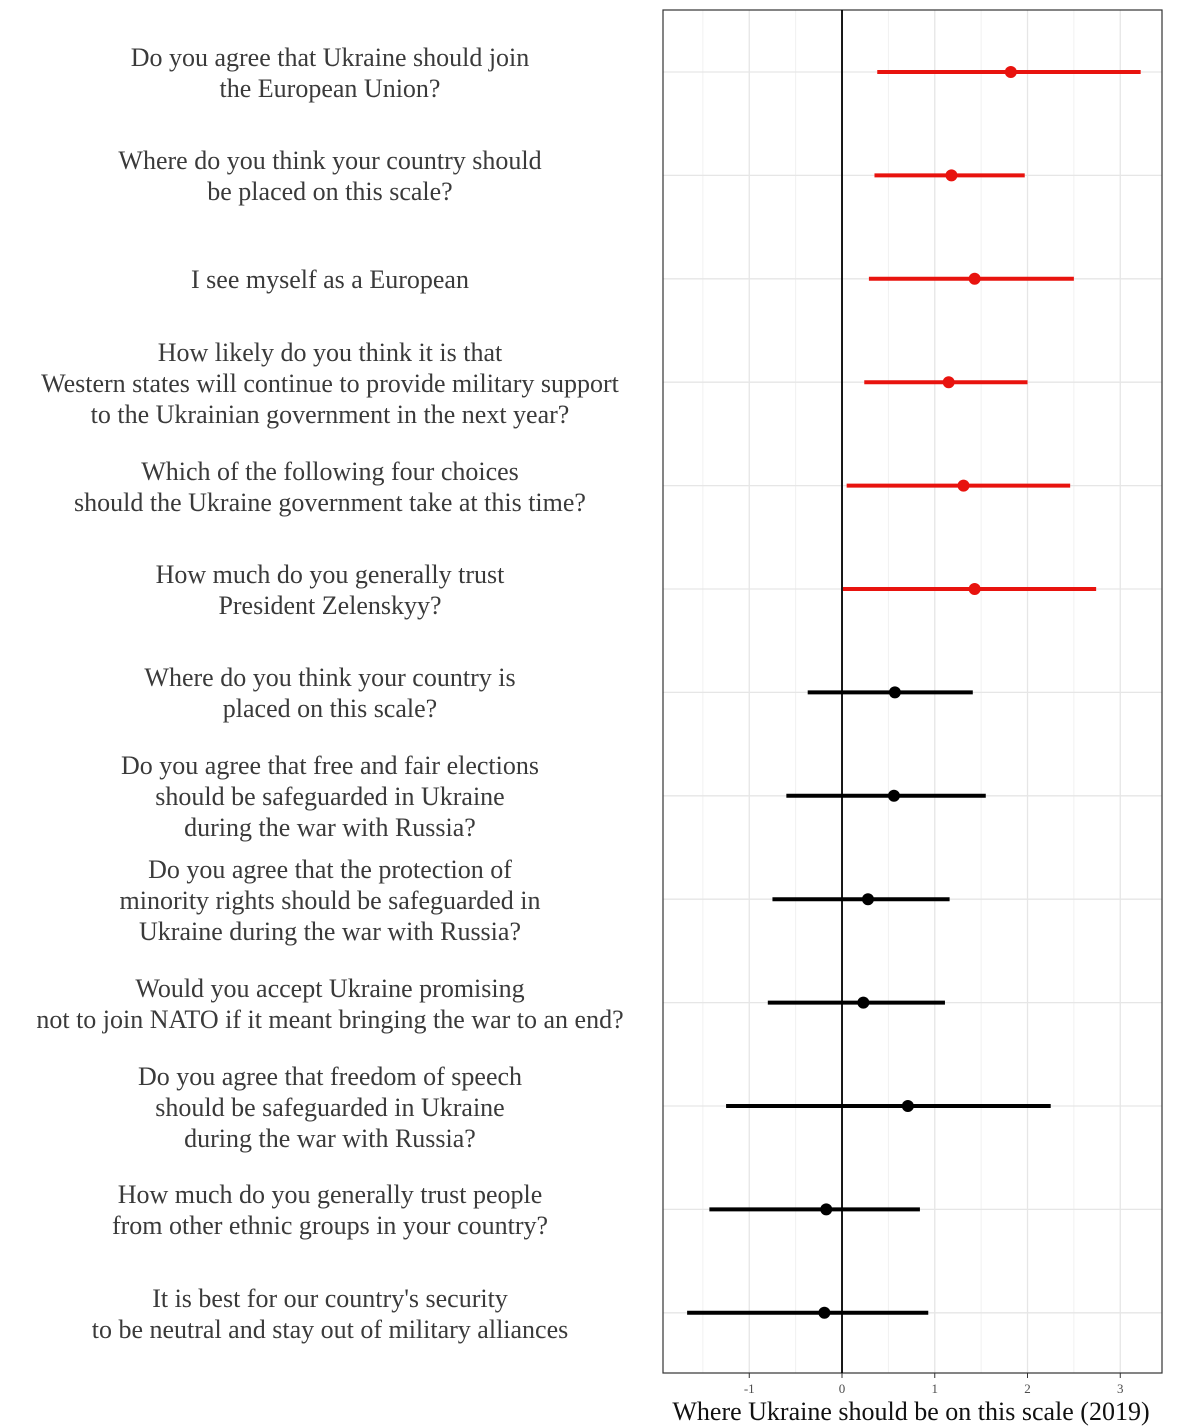 The width and height of the screenshot is (1181, 1428). What do you see at coordinates (330, 57) in the screenshot?
I see `question-label-line: Do you agree that Ukraine should join` at bounding box center [330, 57].